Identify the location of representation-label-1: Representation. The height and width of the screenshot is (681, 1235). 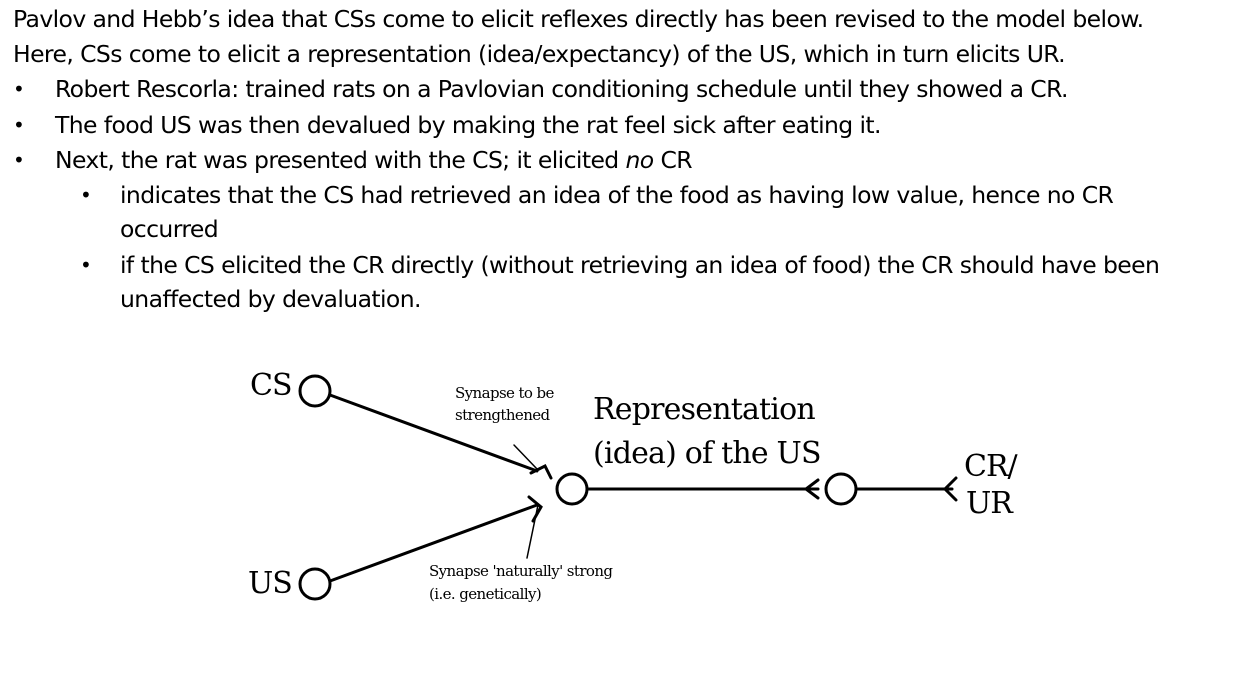
(704, 409).